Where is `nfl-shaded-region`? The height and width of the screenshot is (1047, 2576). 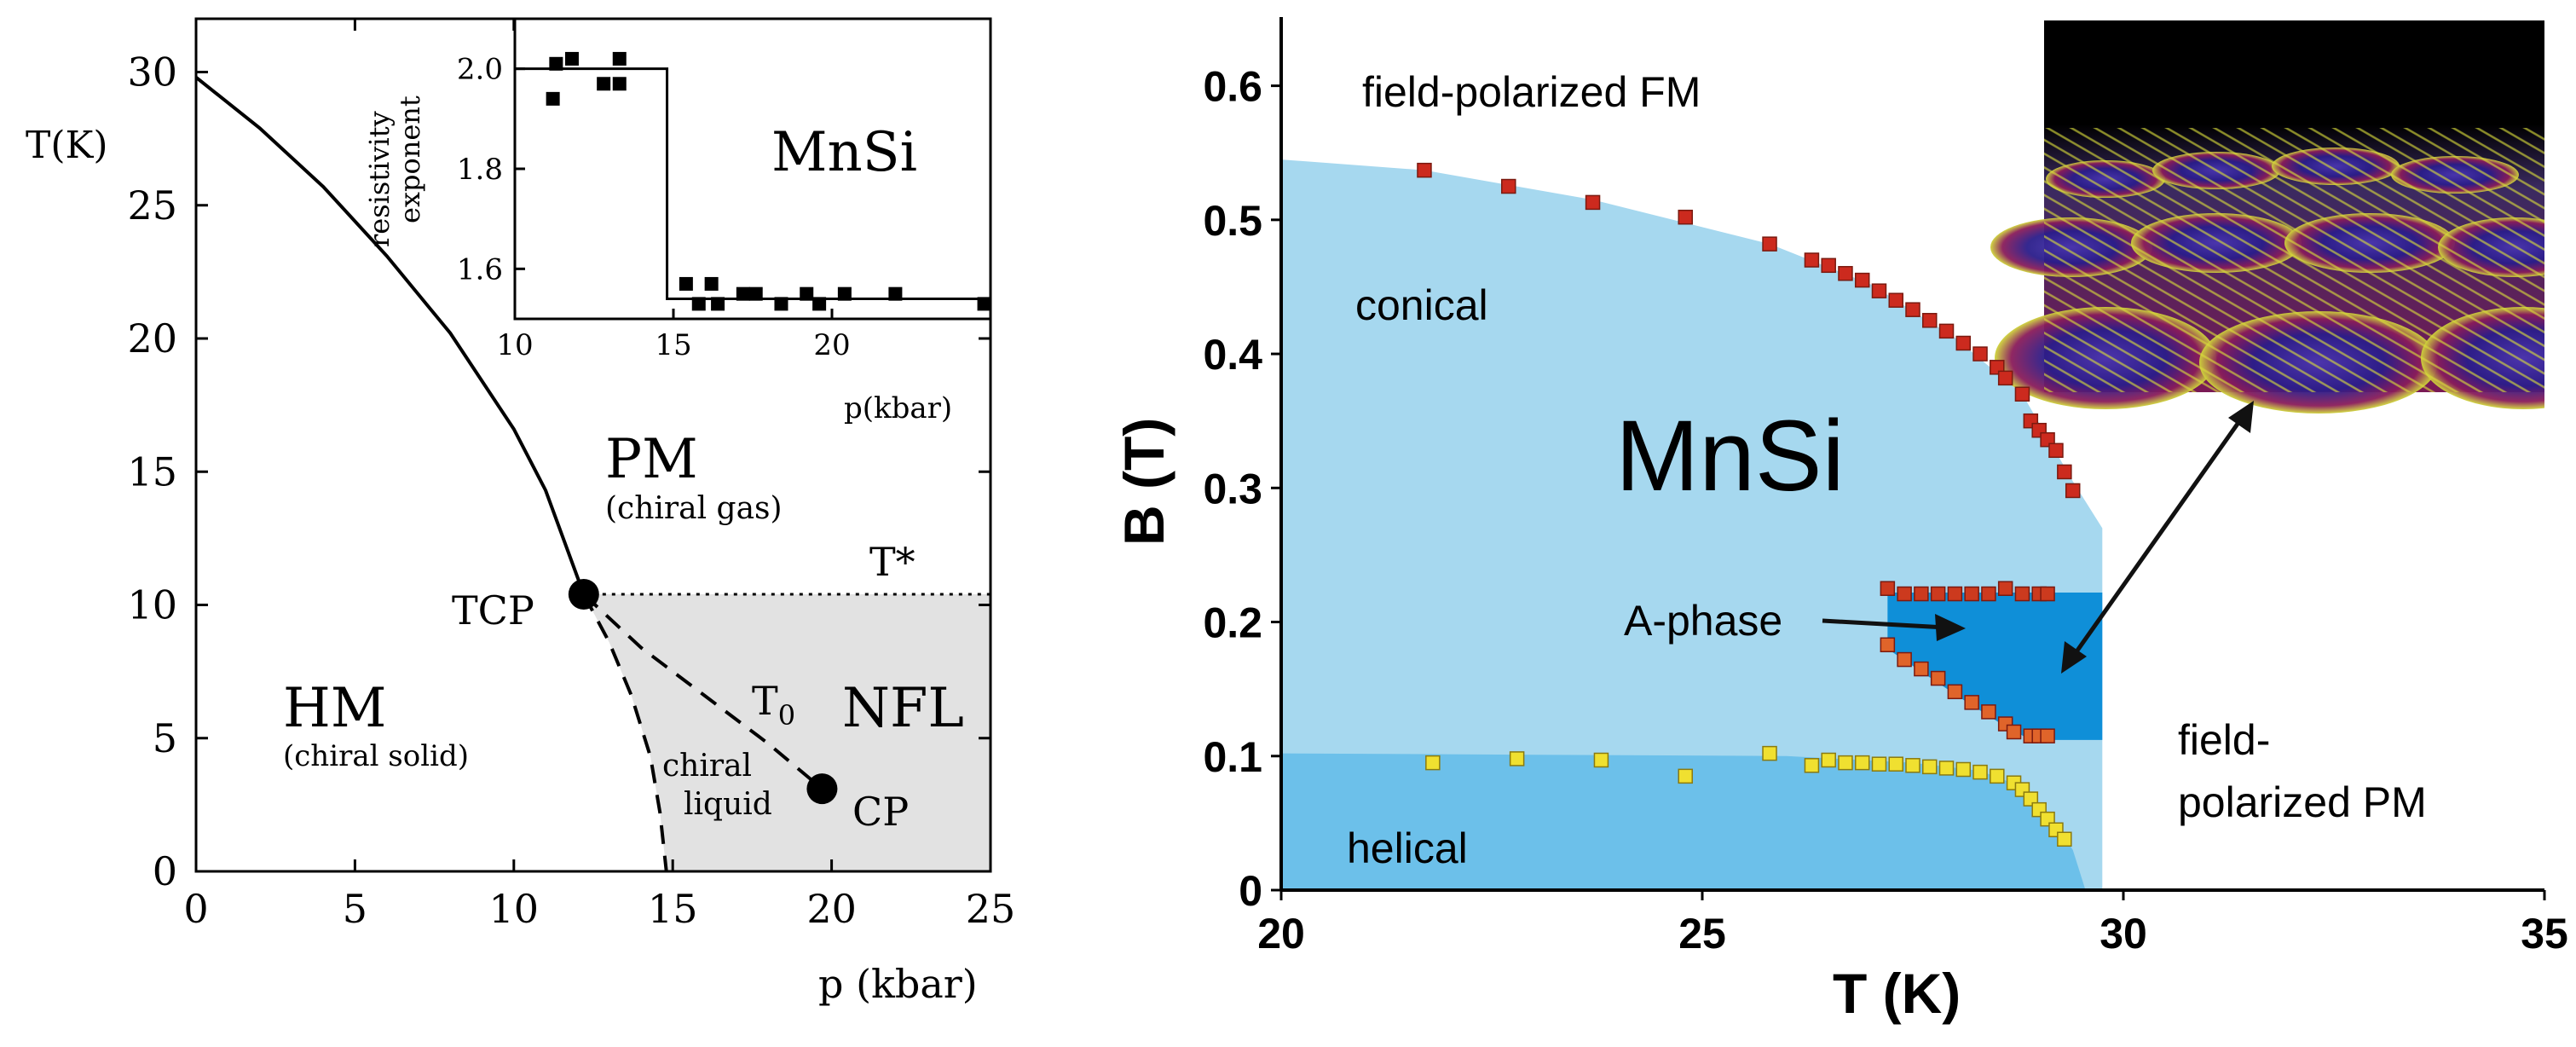
nfl-shaded-region is located at coordinates (787, 733).